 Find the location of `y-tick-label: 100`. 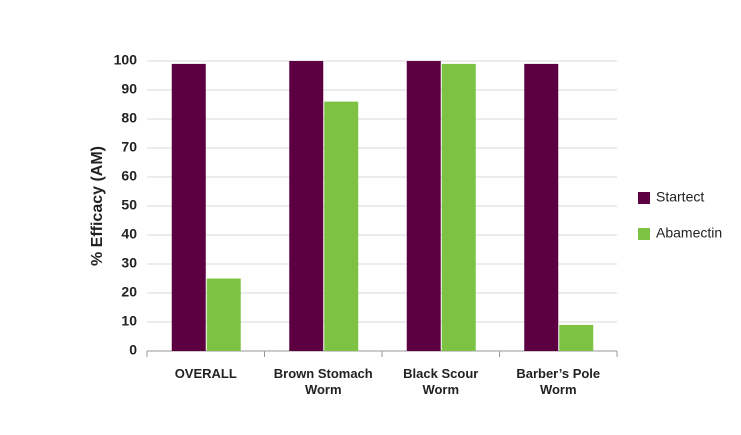

y-tick-label: 100 is located at coordinates (126, 60).